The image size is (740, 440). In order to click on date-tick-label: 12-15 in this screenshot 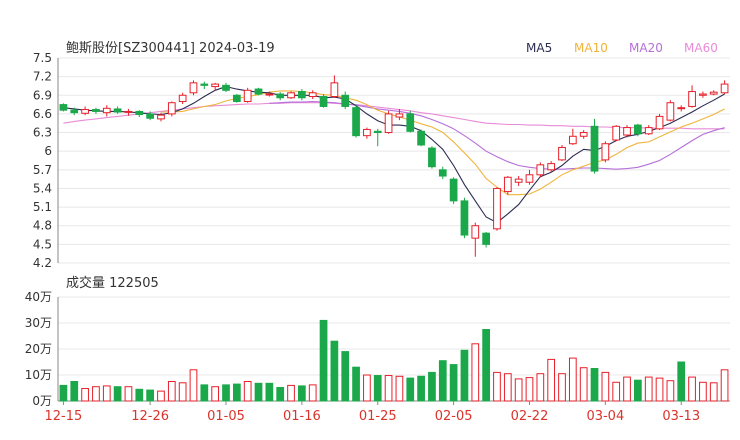, I will do `click(64, 416)`.